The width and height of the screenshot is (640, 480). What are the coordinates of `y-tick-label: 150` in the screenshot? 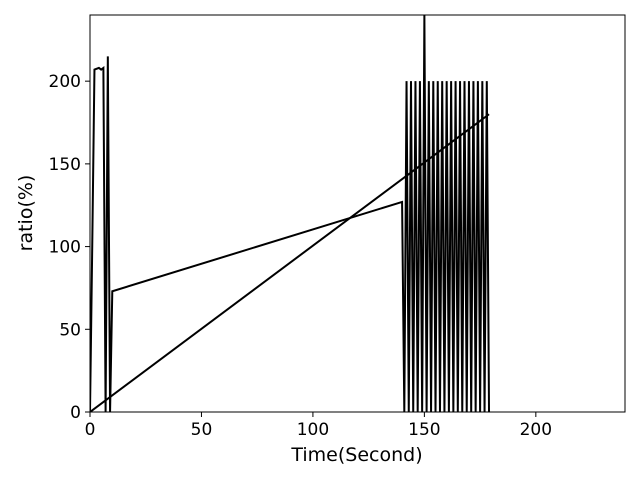 It's located at (65, 165).